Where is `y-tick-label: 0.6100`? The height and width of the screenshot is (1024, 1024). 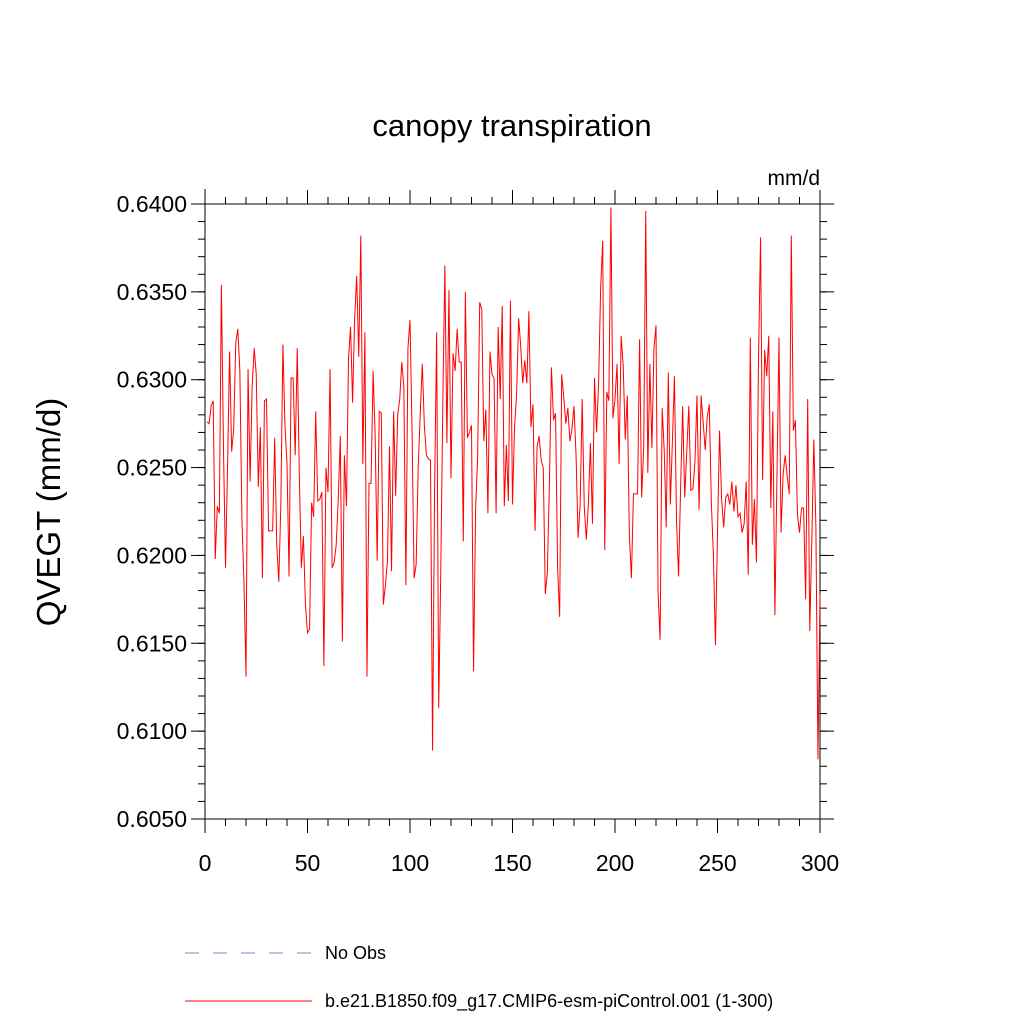 y-tick-label: 0.6100 is located at coordinates (152, 731).